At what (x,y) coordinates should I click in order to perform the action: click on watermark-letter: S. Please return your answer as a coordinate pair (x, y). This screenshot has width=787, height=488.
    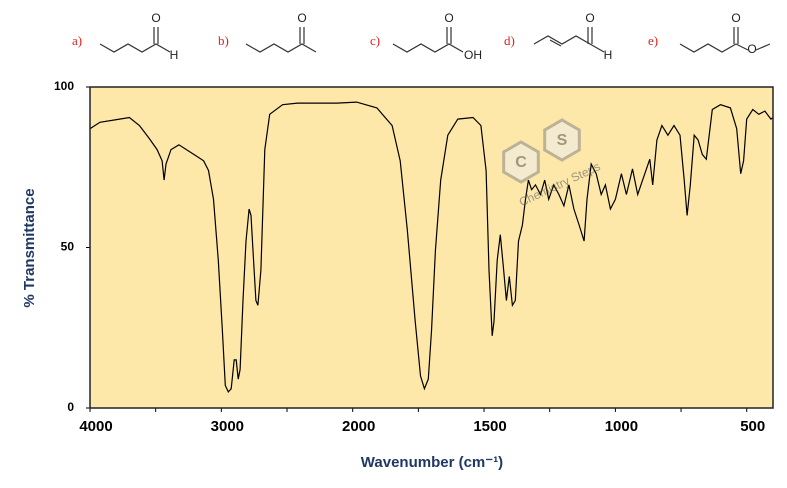
    Looking at the image, I should click on (562, 140).